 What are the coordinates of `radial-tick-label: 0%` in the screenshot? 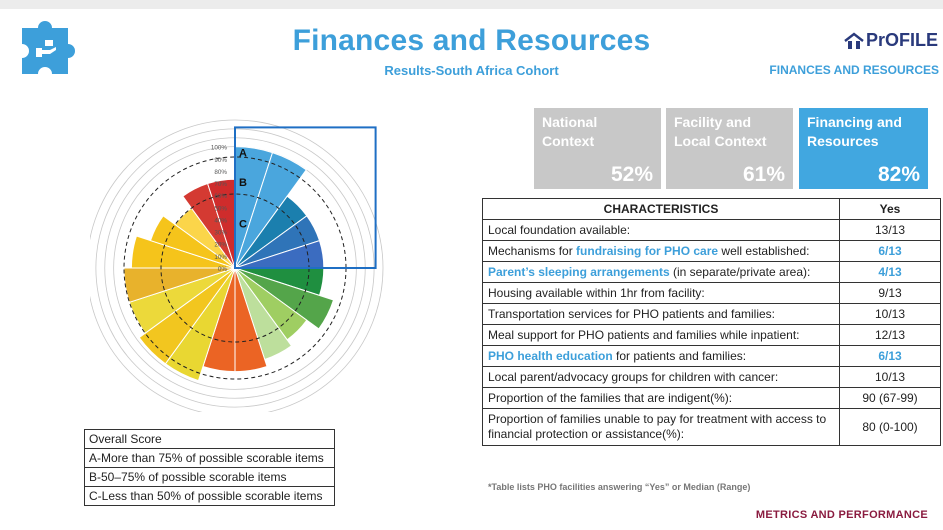 It's located at (223, 269).